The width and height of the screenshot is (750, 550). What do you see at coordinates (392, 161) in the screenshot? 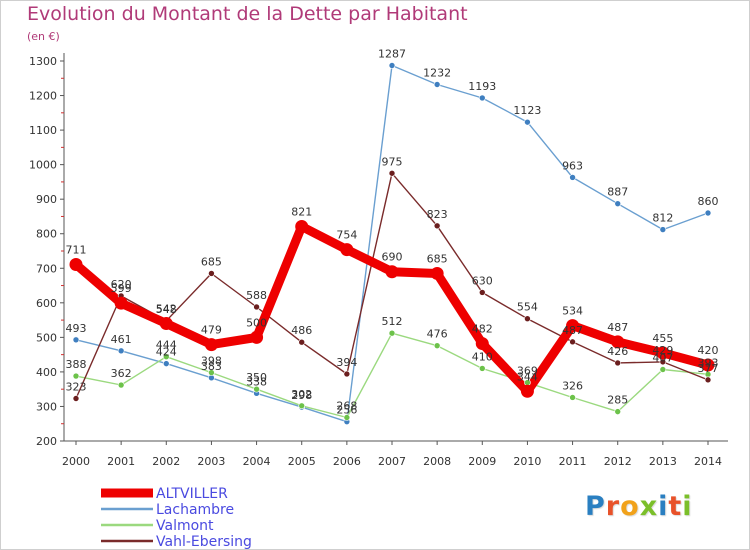
I see `data-label: 975` at bounding box center [392, 161].